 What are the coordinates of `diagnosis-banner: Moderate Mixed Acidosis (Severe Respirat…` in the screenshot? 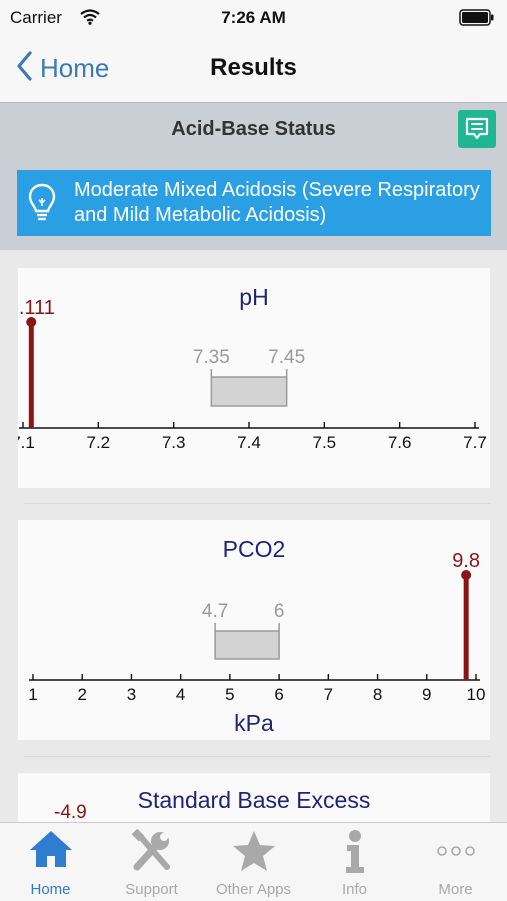 It's located at (254, 203).